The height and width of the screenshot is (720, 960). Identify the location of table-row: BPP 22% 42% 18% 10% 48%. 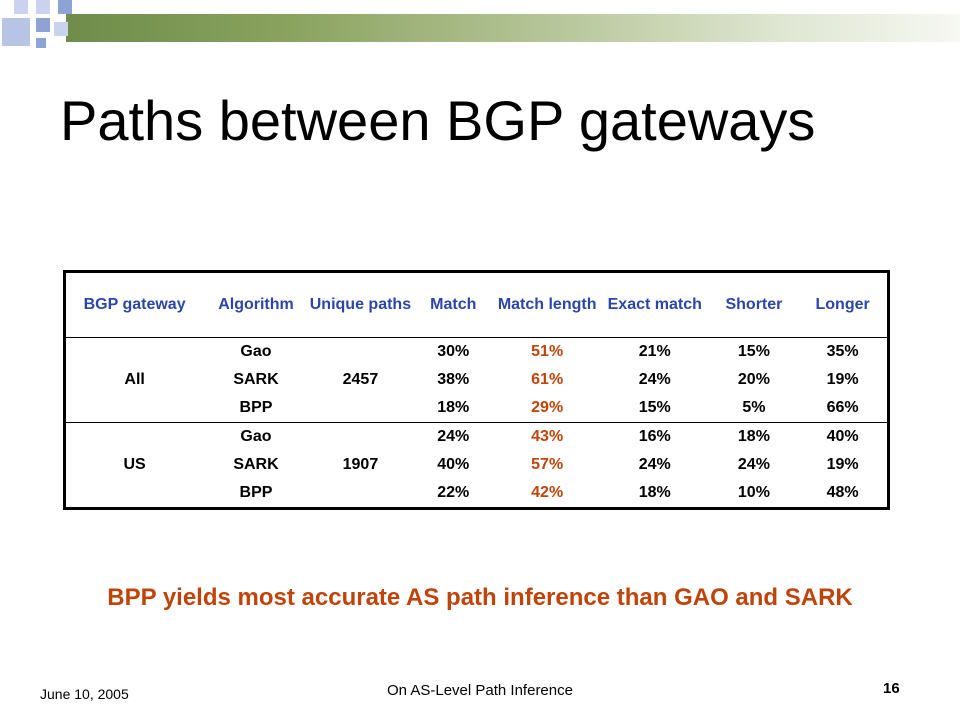
(477, 494).